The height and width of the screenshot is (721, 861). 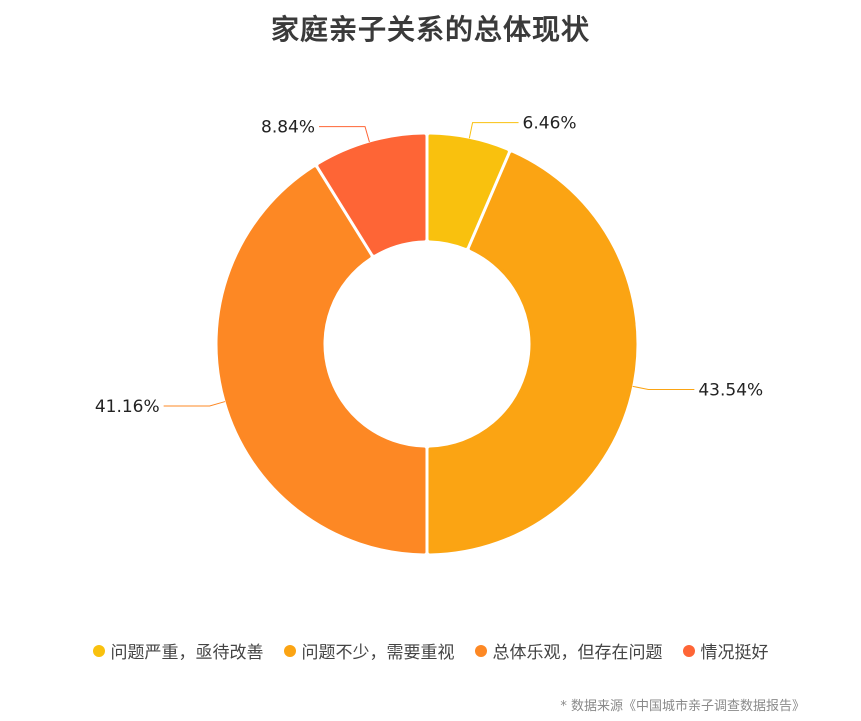 What do you see at coordinates (344, 134) in the screenshot?
I see `leader-line-good` at bounding box center [344, 134].